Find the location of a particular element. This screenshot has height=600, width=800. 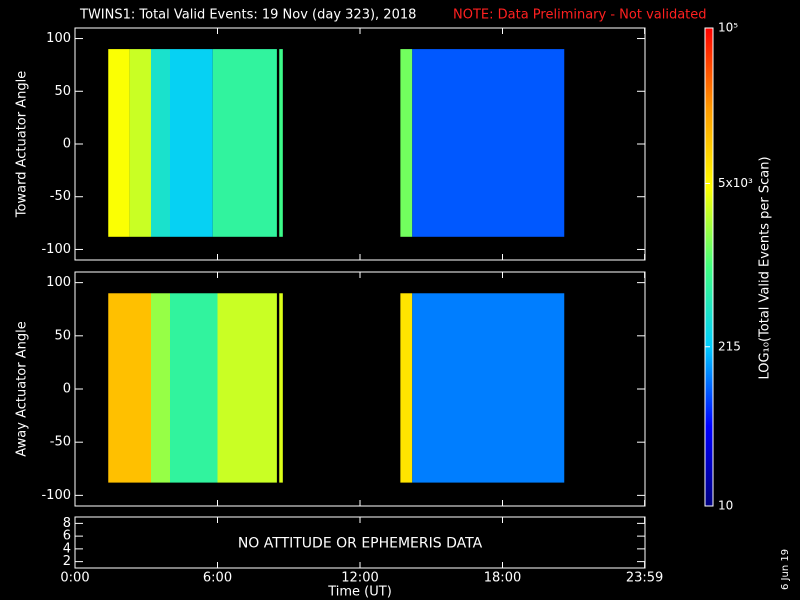

y-axis-label: Away Actuator Angle is located at coordinates (22, 388).